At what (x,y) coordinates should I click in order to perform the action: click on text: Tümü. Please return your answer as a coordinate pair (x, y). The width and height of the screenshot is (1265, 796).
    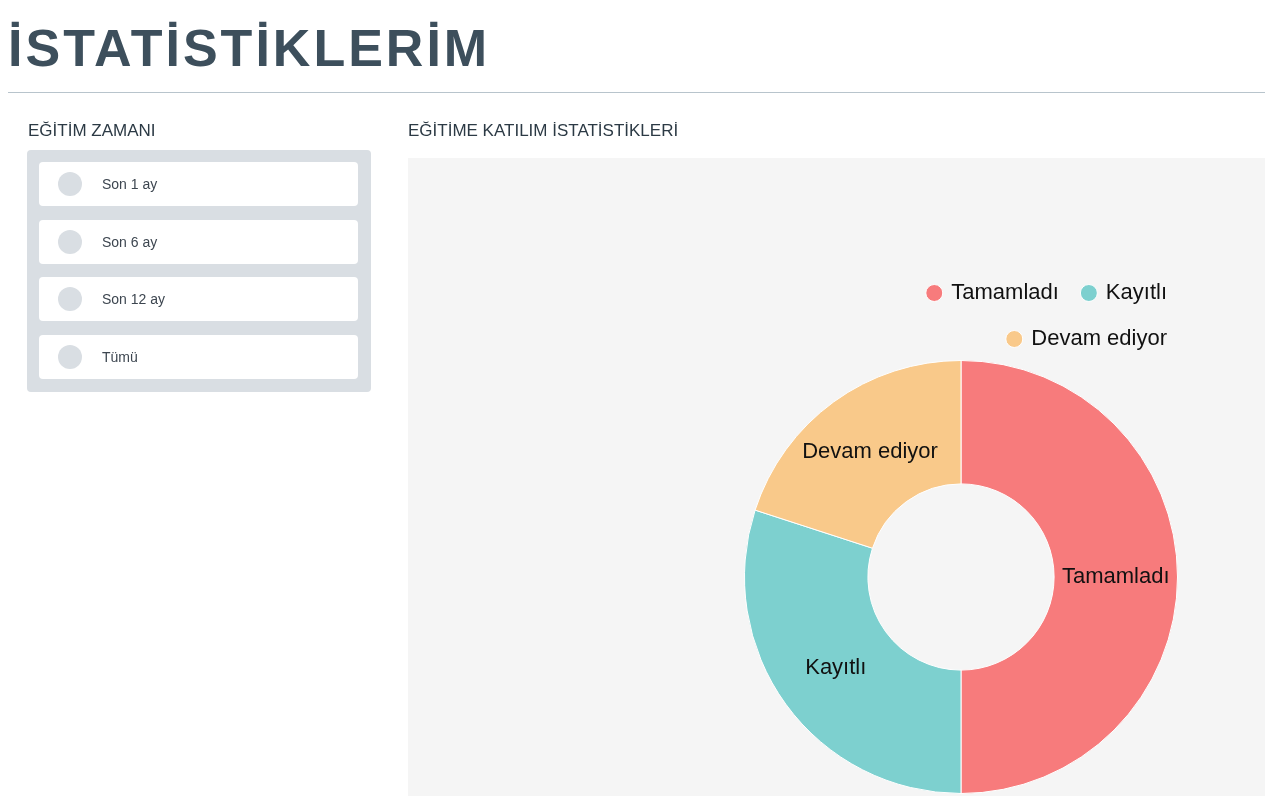
    Looking at the image, I should click on (120, 356).